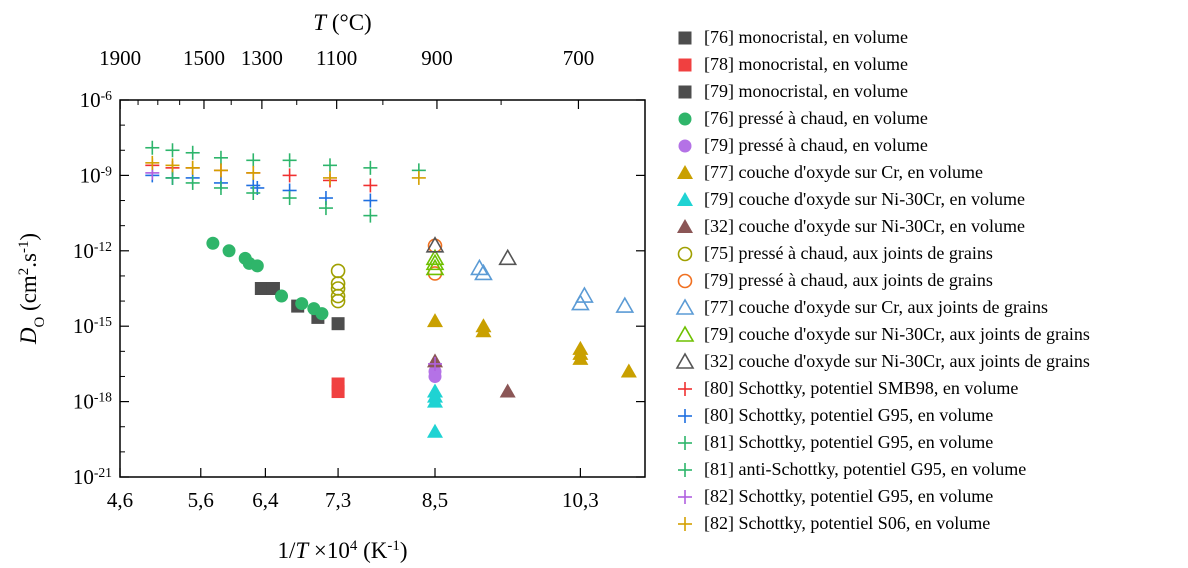 This screenshot has height=568, width=1188. I want to click on y-axis-title: DO (cm2.s-1), so click(32, 289).